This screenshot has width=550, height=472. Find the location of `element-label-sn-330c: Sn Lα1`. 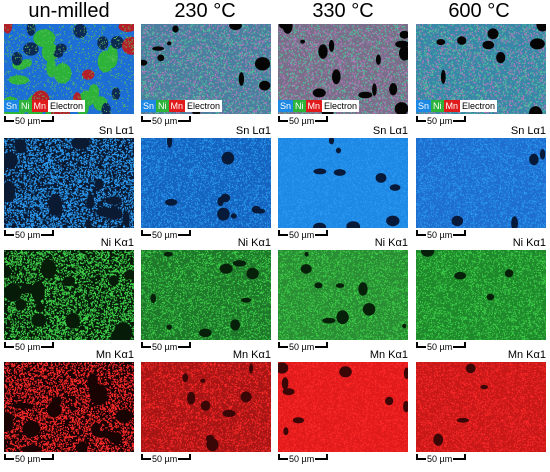

element-label-sn-330c: Sn Lα1 is located at coordinates (390, 131).